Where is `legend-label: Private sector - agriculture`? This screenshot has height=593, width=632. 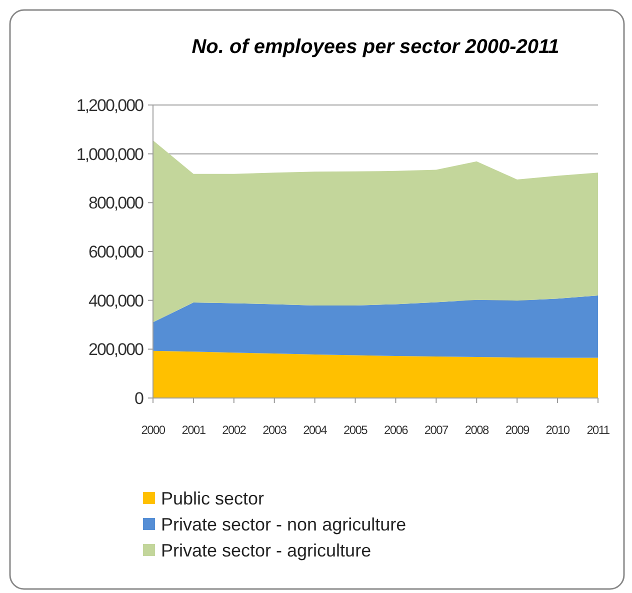
legend-label: Private sector - agriculture is located at coordinates (266, 550).